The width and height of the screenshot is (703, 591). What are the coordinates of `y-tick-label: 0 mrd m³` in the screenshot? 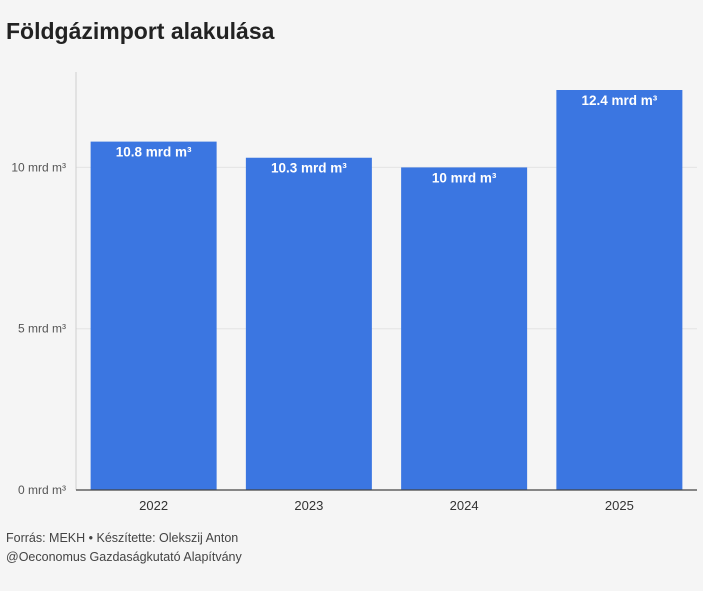 It's located at (42, 490).